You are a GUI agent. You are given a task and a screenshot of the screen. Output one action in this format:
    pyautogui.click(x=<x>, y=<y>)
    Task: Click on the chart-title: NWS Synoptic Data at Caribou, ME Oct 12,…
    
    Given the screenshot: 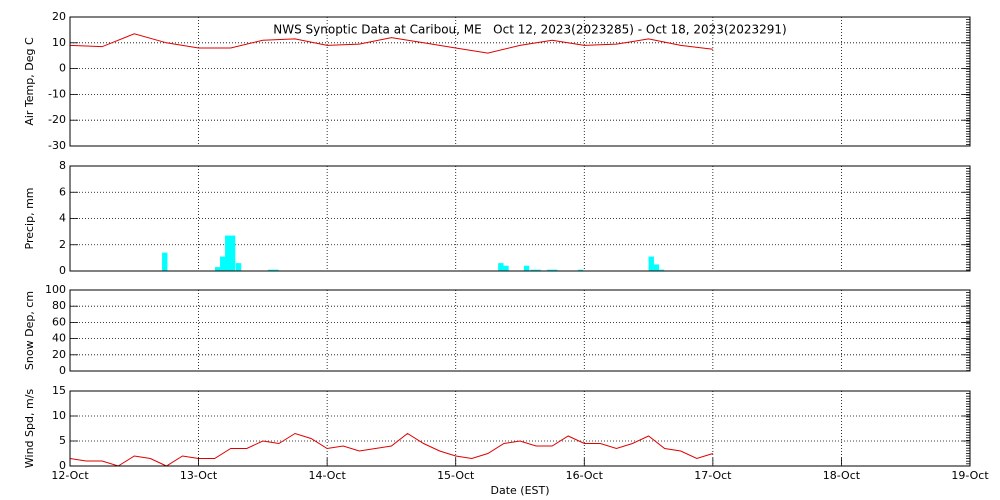 What is the action you would take?
    pyautogui.click(x=530, y=30)
    